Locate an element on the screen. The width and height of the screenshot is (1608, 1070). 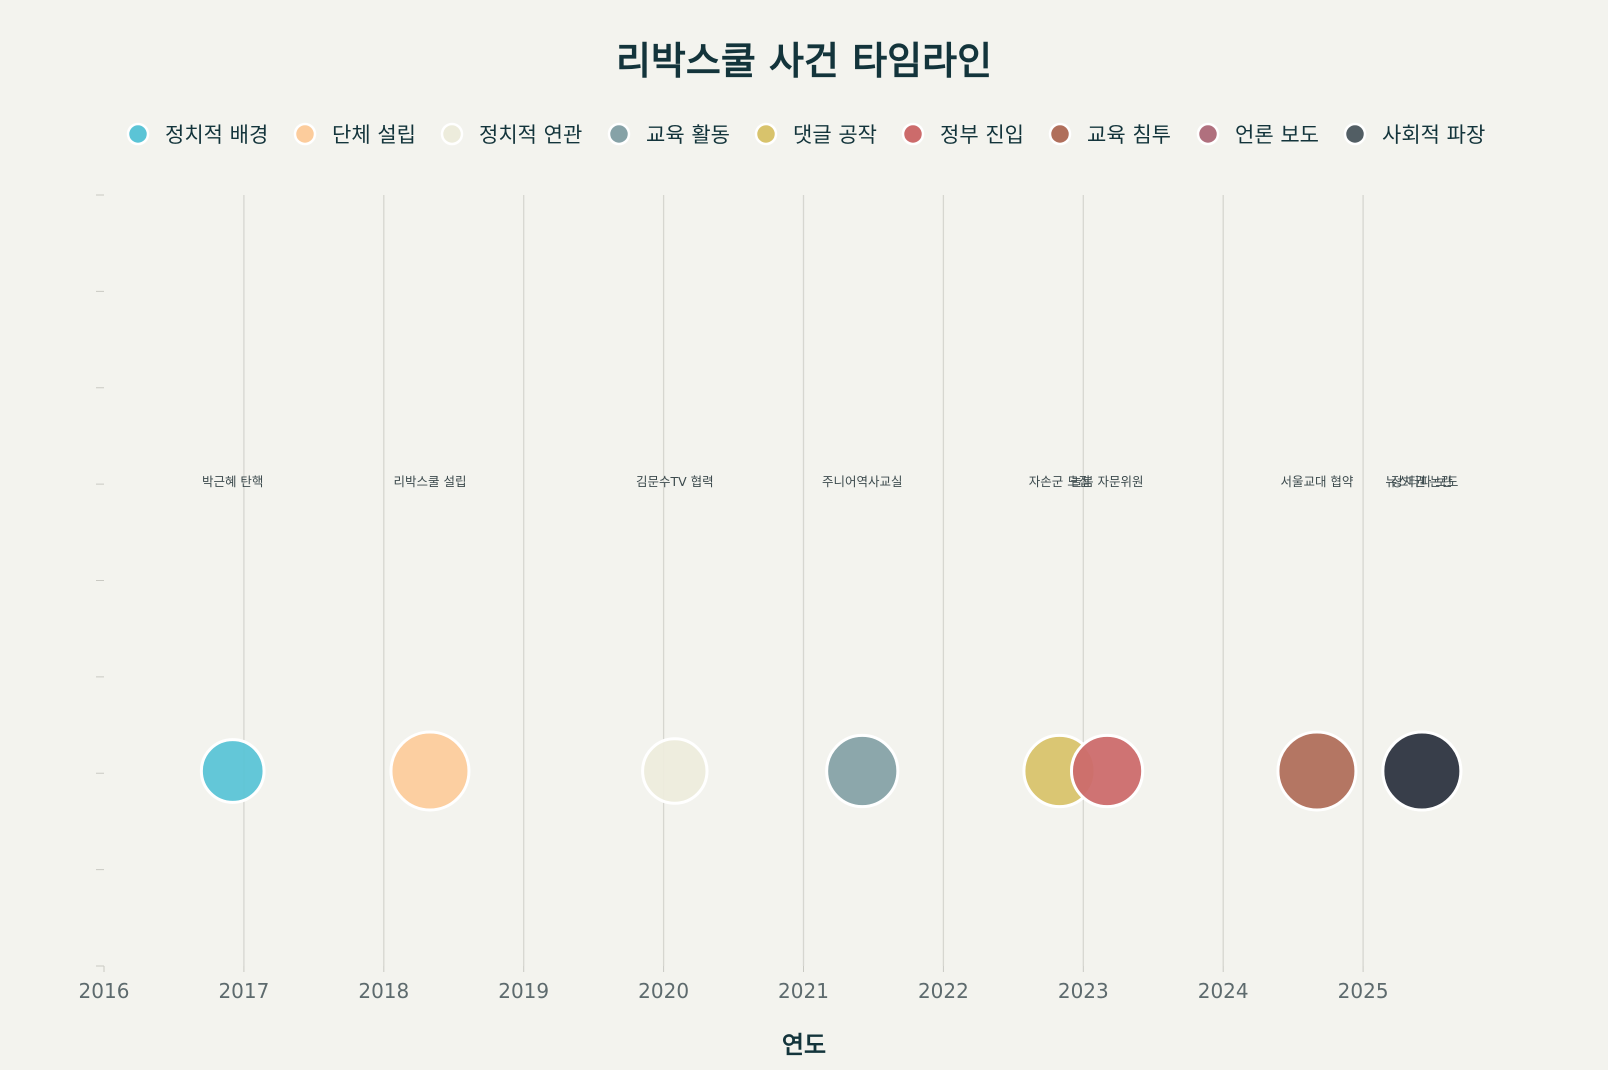
event-label: 자손군 모집 is located at coordinates (1059, 481).